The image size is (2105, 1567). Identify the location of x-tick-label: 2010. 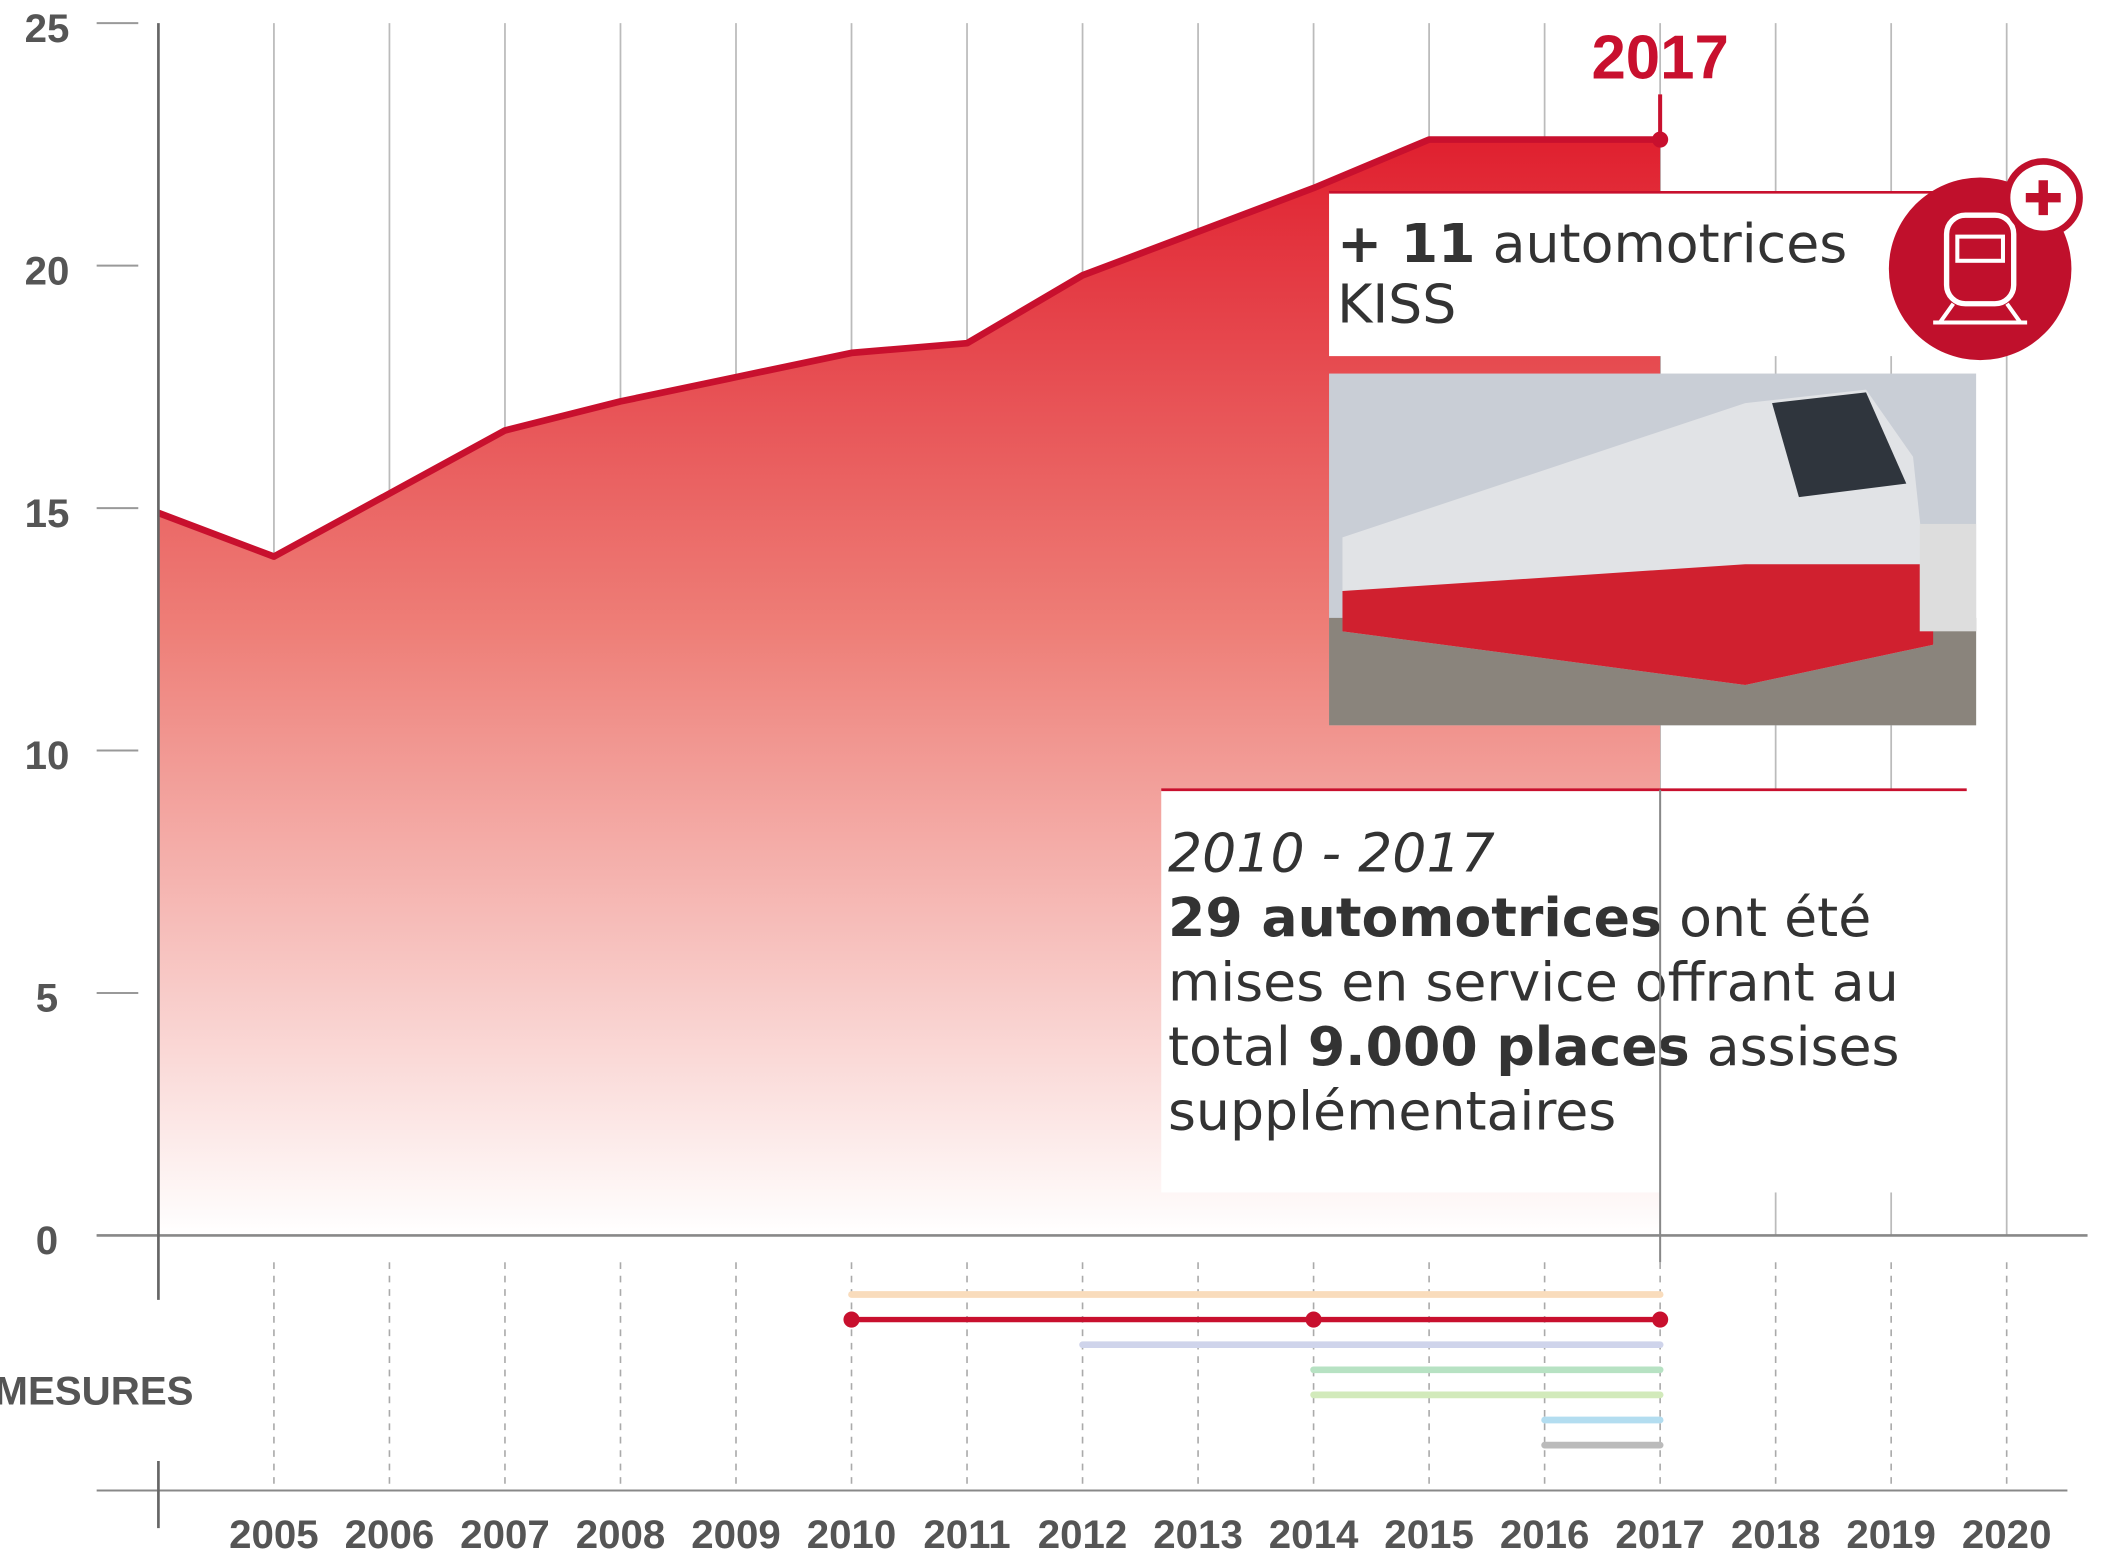
(852, 1534).